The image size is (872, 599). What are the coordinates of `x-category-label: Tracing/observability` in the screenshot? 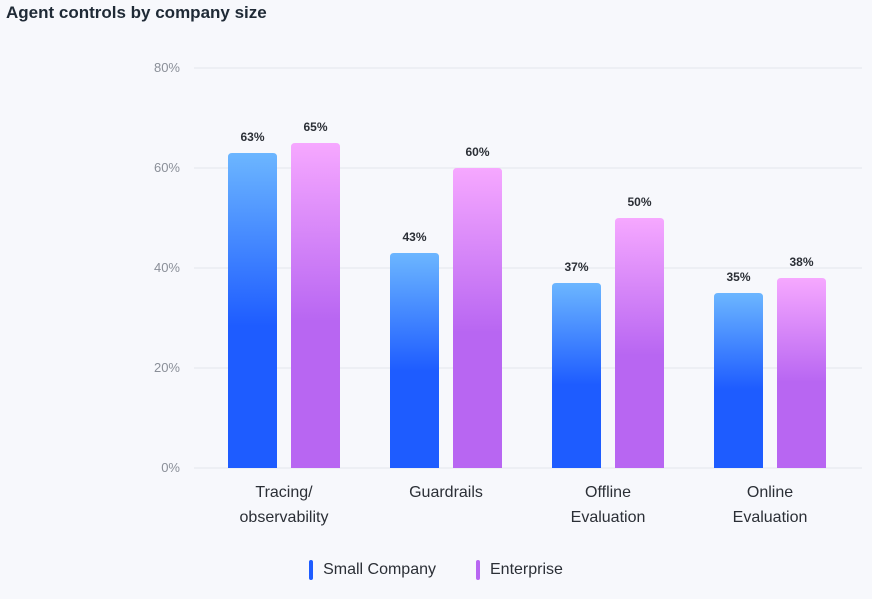 It's located at (284, 505).